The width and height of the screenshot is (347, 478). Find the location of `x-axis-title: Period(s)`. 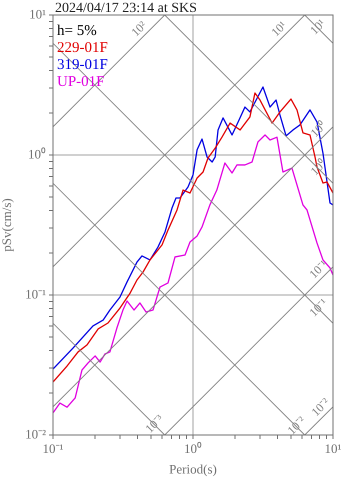

x-axis-title: Period(s) is located at coordinates (193, 469).